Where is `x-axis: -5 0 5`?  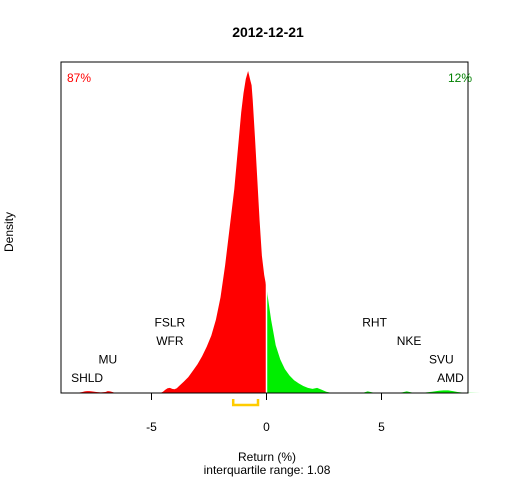
x-axis: -5 0 5 is located at coordinates (265, 413).